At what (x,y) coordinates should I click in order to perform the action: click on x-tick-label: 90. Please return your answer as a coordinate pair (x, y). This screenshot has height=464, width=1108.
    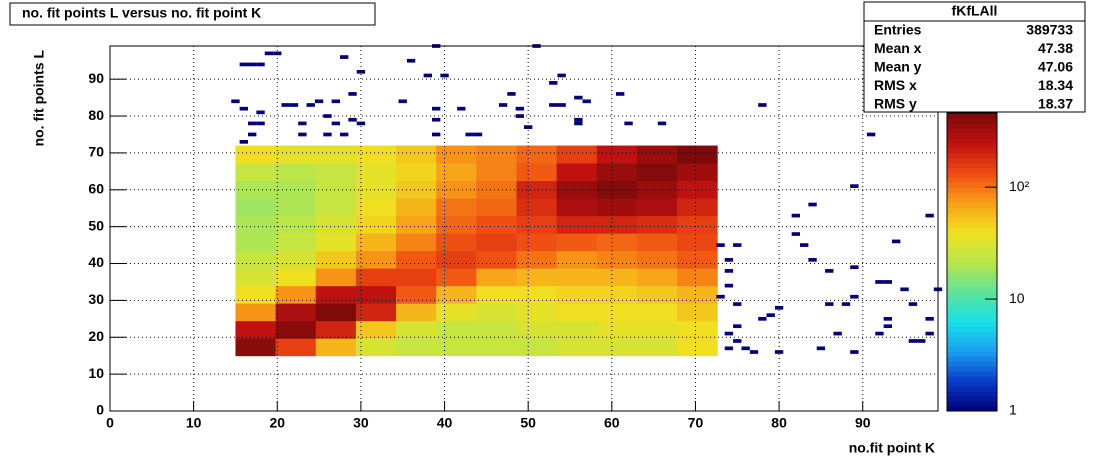
    Looking at the image, I should click on (863, 423).